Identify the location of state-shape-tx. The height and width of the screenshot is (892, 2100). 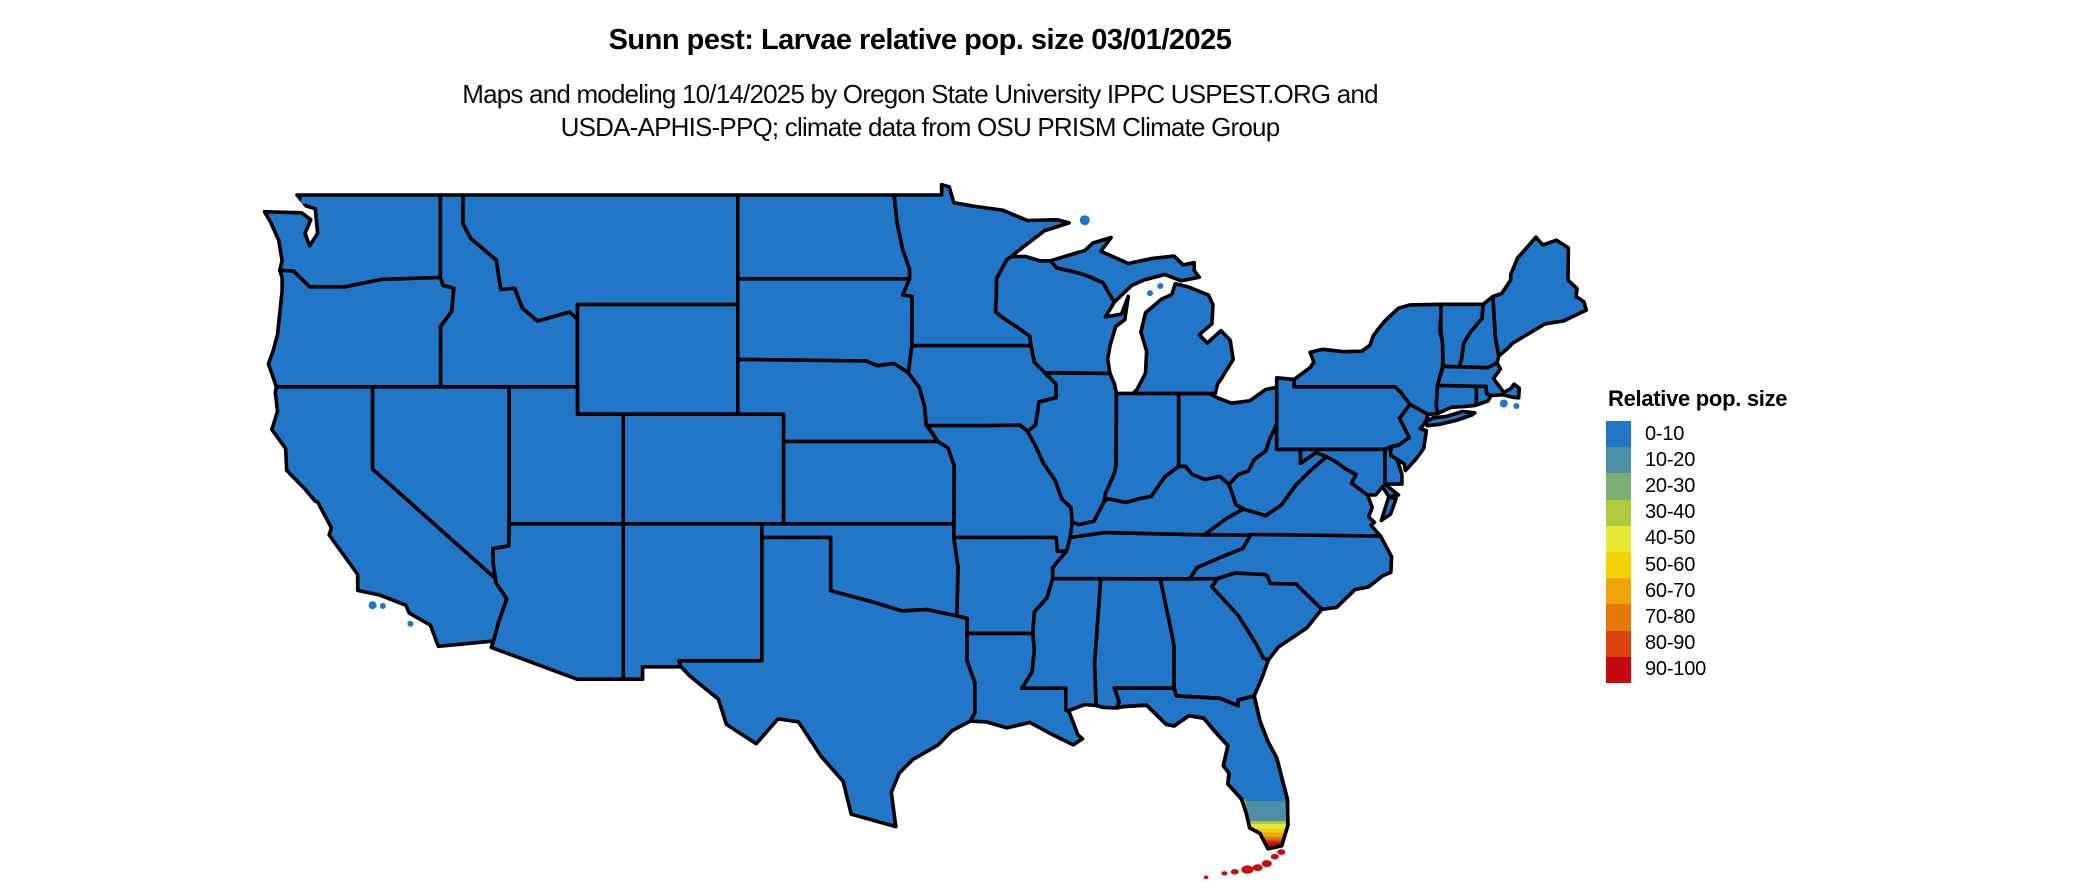
(827, 682).